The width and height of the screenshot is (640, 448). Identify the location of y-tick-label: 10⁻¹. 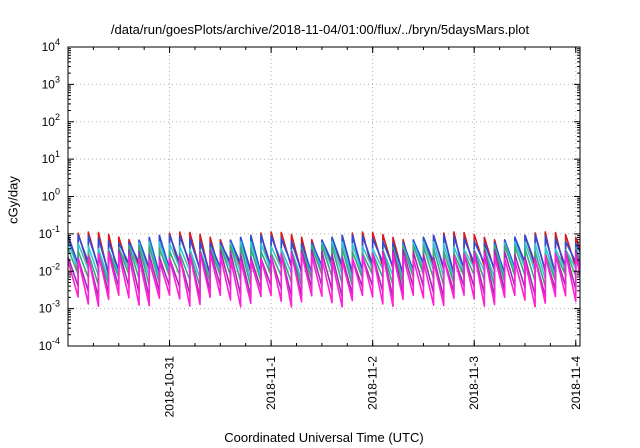
(49, 232).